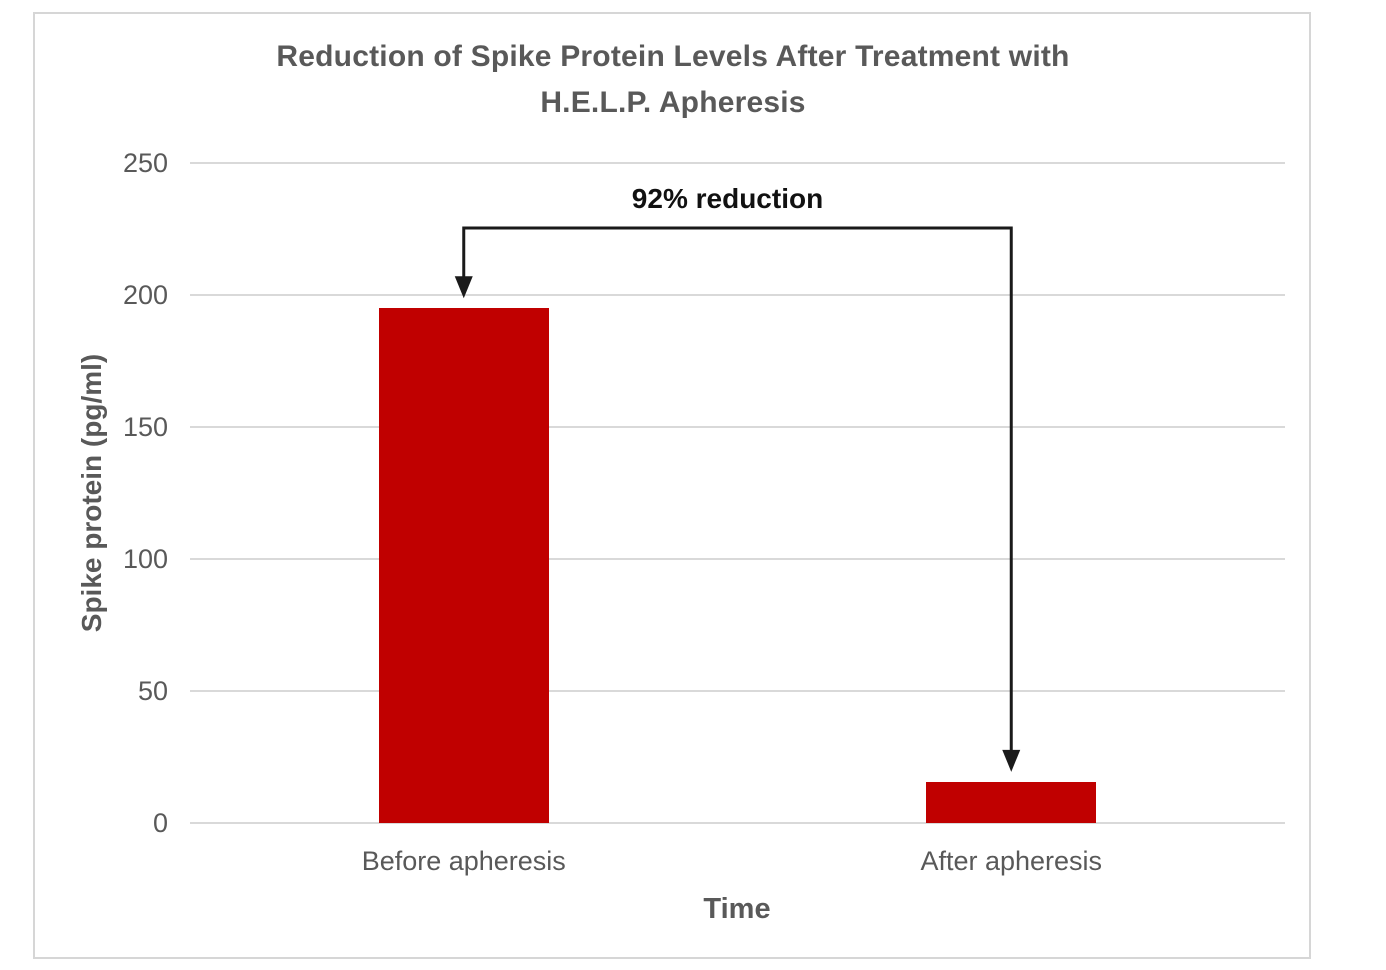 The image size is (1386, 970). Describe the element at coordinates (1011, 861) in the screenshot. I see `x-category-label-2: After apheresis` at that location.